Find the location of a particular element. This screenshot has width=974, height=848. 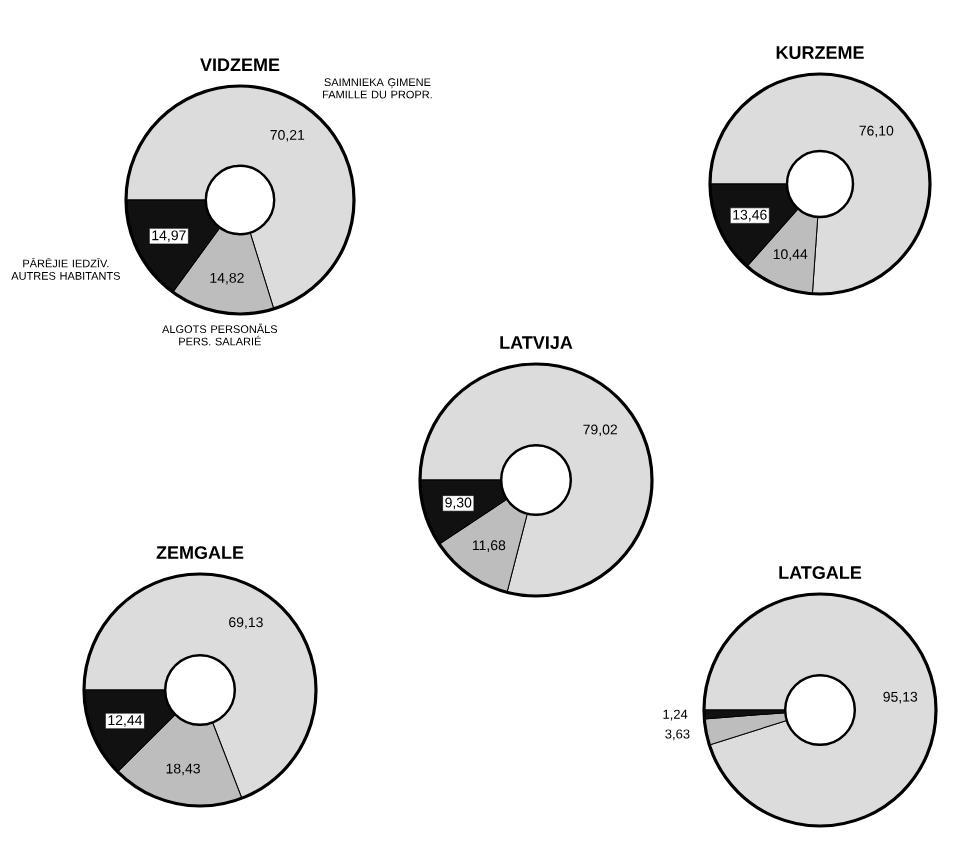

chart-title: KURZEME is located at coordinates (820, 52).